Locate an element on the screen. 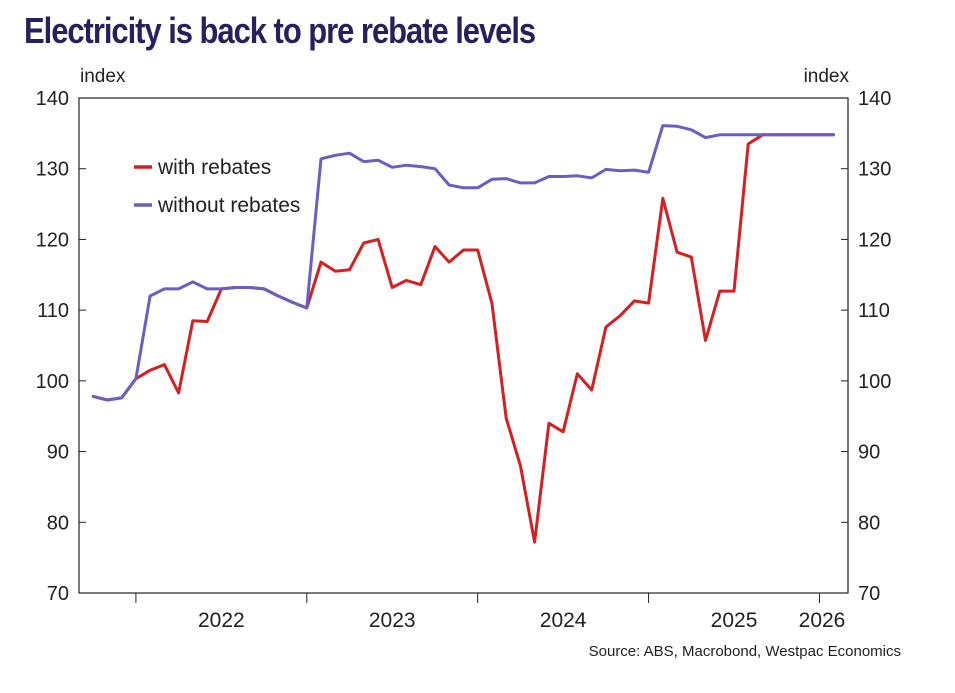 The width and height of the screenshot is (955, 693). y-tick-label-right: 90 is located at coordinates (869, 453).